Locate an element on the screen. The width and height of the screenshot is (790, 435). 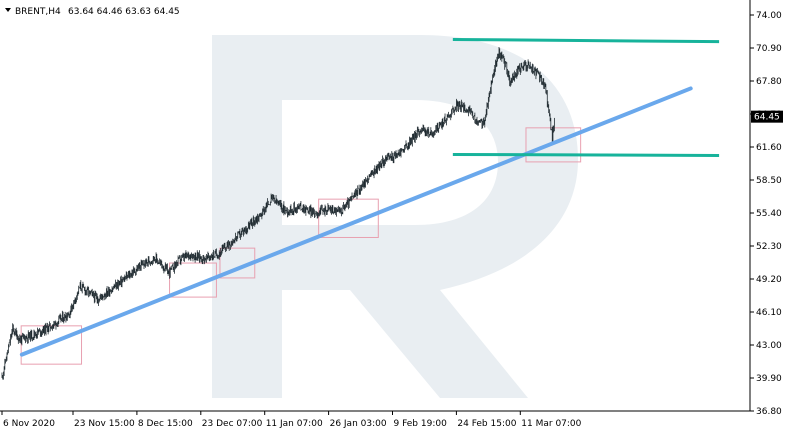
last-price-label: 64.45 is located at coordinates (767, 118).